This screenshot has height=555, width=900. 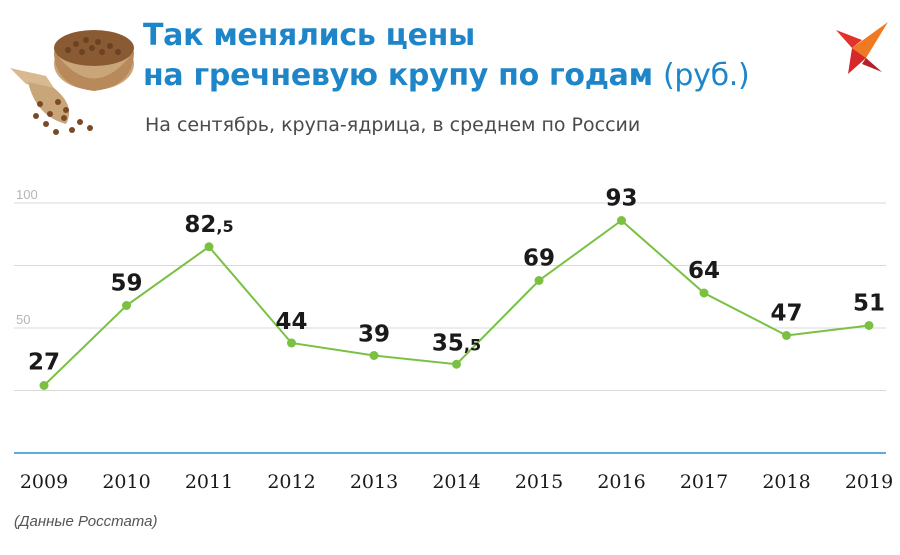 What do you see at coordinates (23, 319) in the screenshot?
I see `y-tick-label: 50` at bounding box center [23, 319].